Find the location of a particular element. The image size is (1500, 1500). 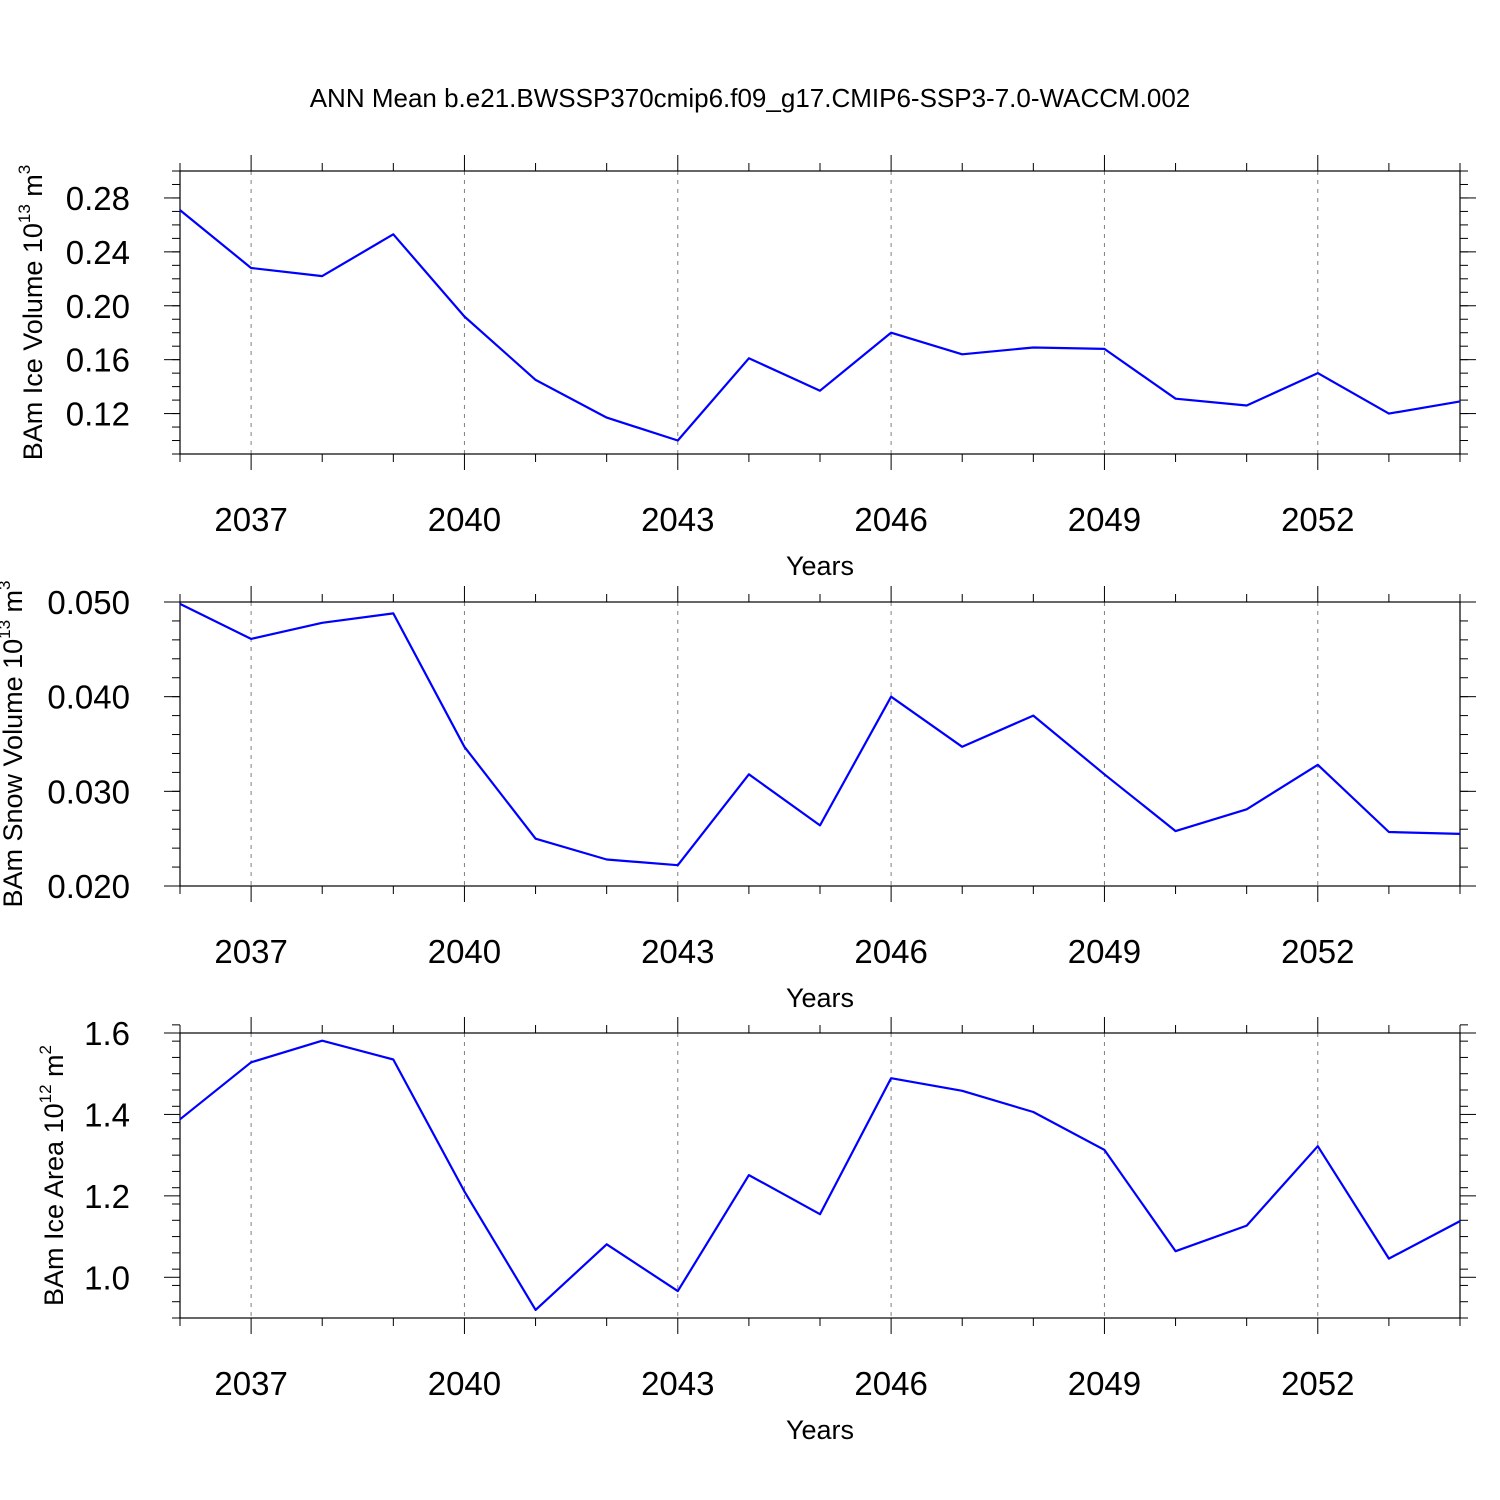

y-axis-title: BAm Snow Volume 1013 m3 is located at coordinates (14, 743).